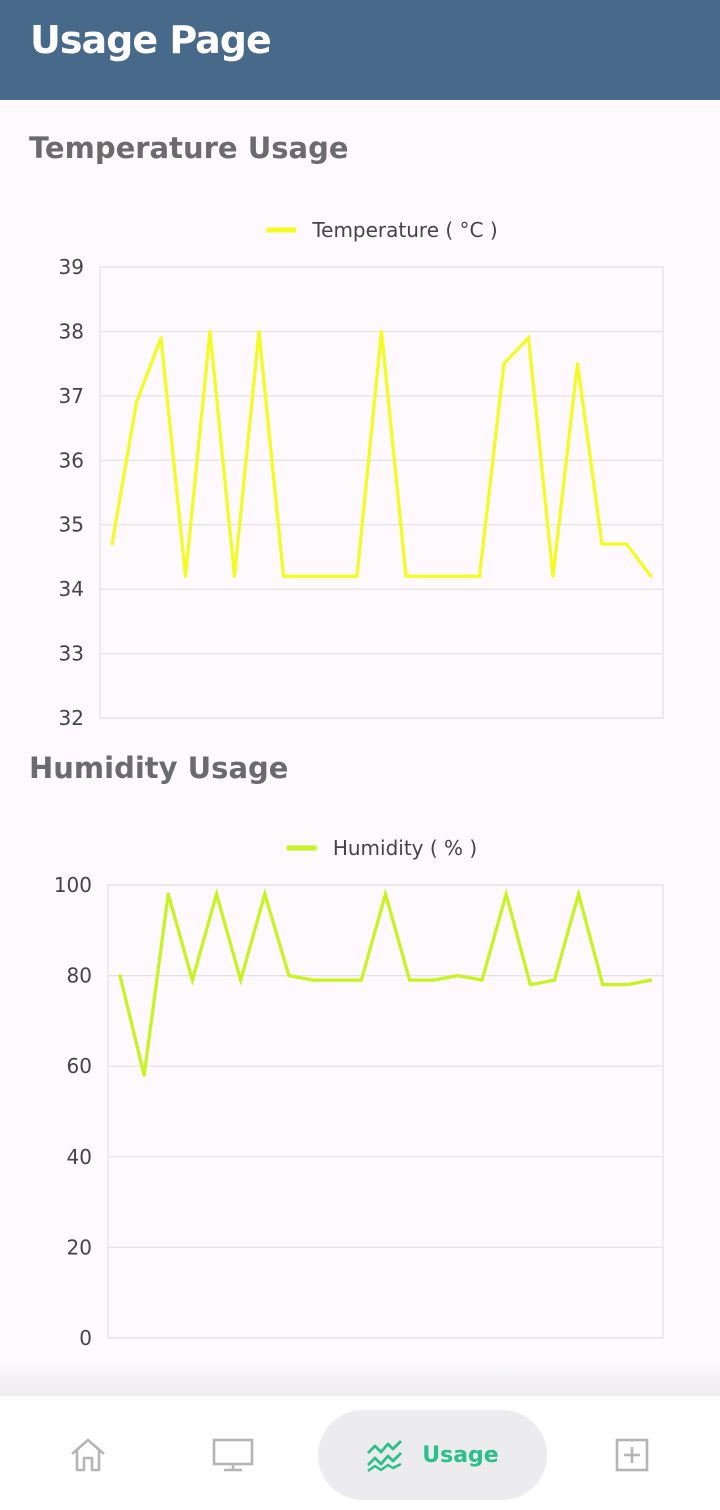  I want to click on y-tick-label: 38, so click(71, 331).